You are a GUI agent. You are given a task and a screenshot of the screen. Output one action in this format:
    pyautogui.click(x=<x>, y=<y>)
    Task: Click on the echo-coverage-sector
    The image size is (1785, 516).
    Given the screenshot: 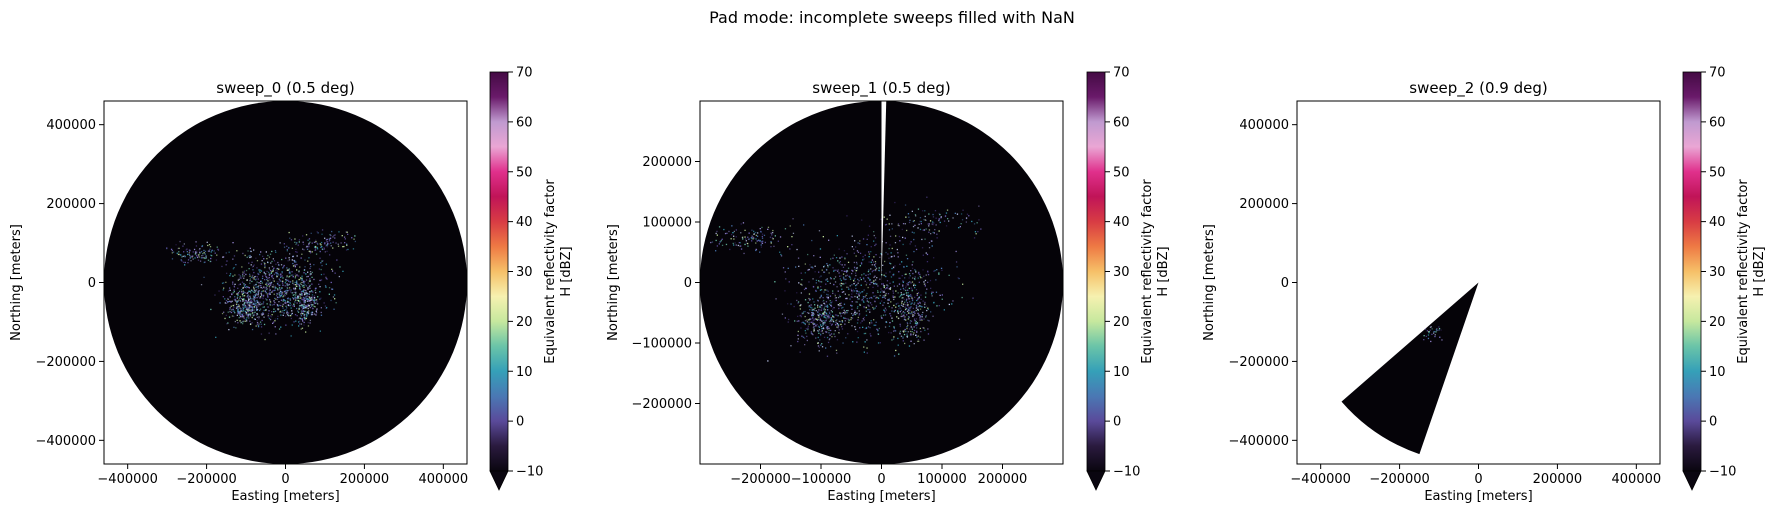 What is the action you would take?
    pyautogui.click(x=1410, y=368)
    